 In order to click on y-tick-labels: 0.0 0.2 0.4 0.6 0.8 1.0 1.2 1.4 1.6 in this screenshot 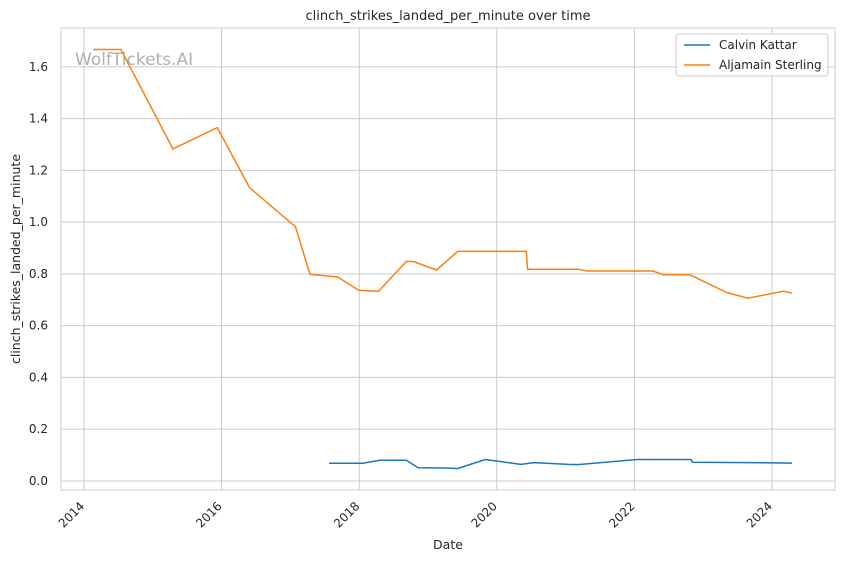, I will do `click(38, 274)`.